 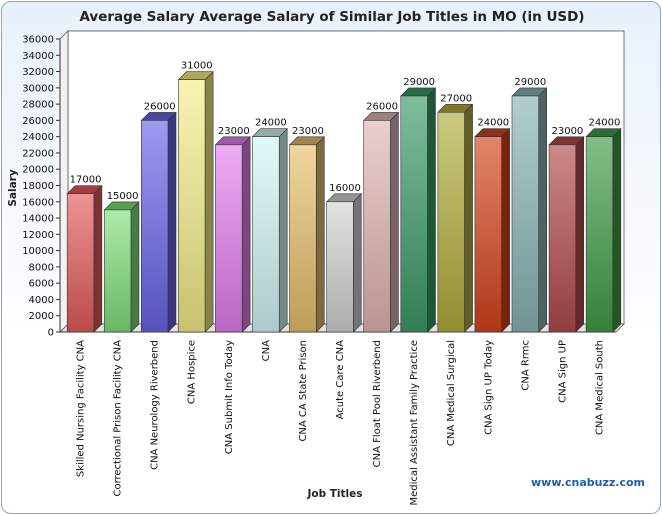 What do you see at coordinates (155, 405) in the screenshot?
I see `x-tick-label: CNA Neurology Riverbend` at bounding box center [155, 405].